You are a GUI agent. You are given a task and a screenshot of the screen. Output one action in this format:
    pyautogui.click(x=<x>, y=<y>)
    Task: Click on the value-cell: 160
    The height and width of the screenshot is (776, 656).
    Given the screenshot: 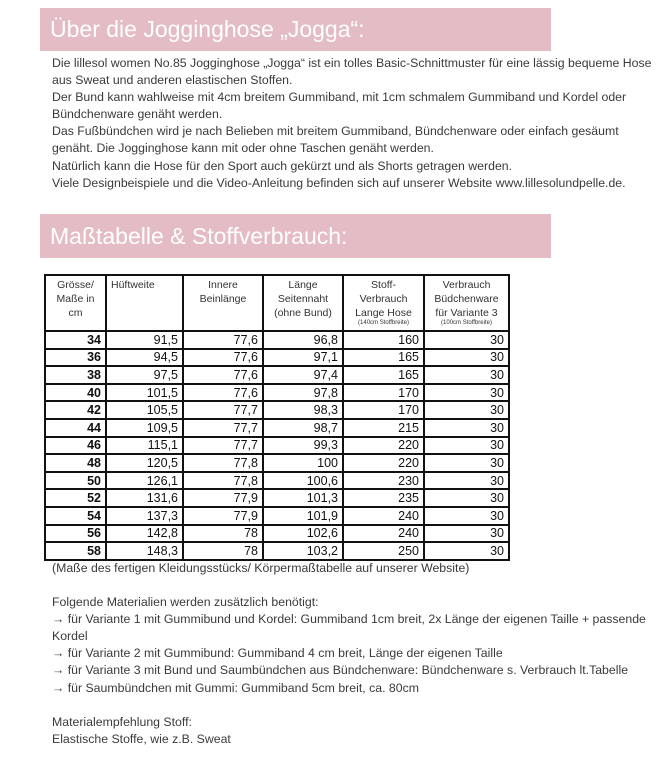 What is the action you would take?
    pyautogui.click(x=383, y=340)
    